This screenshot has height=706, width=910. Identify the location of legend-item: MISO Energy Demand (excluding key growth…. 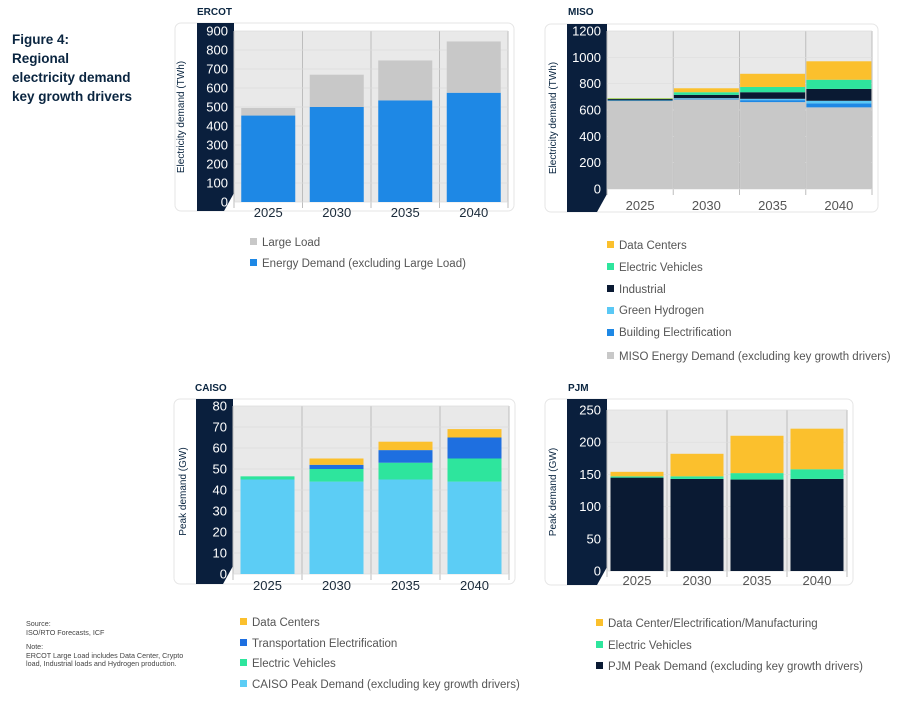
(749, 357).